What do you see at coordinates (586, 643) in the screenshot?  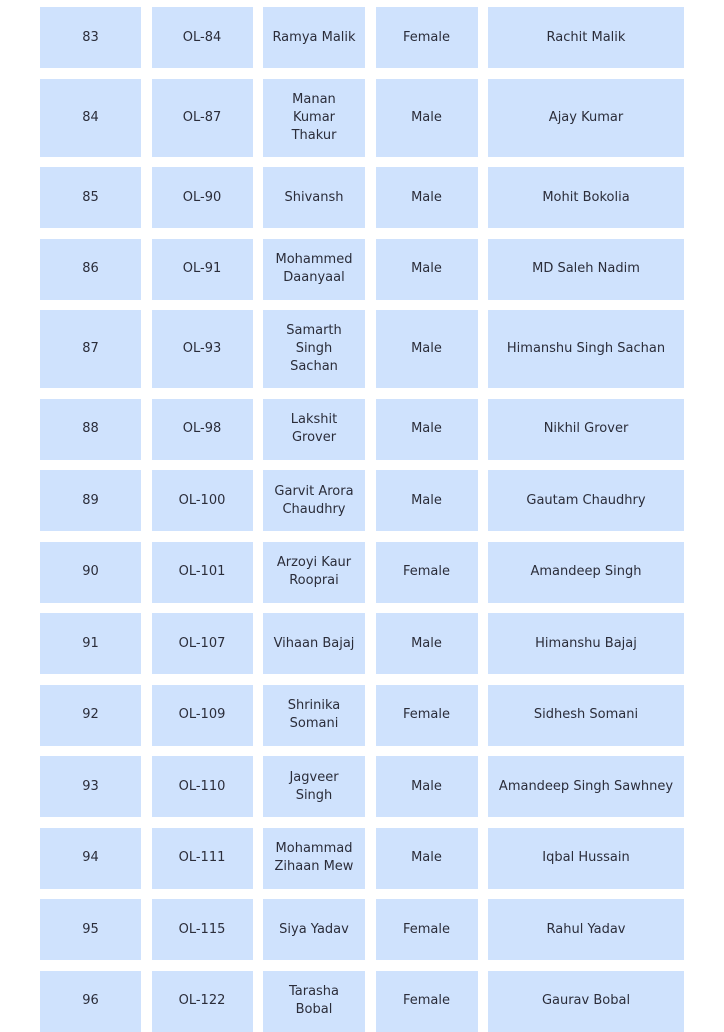 I see `cell-parent: Himanshu Bajaj` at bounding box center [586, 643].